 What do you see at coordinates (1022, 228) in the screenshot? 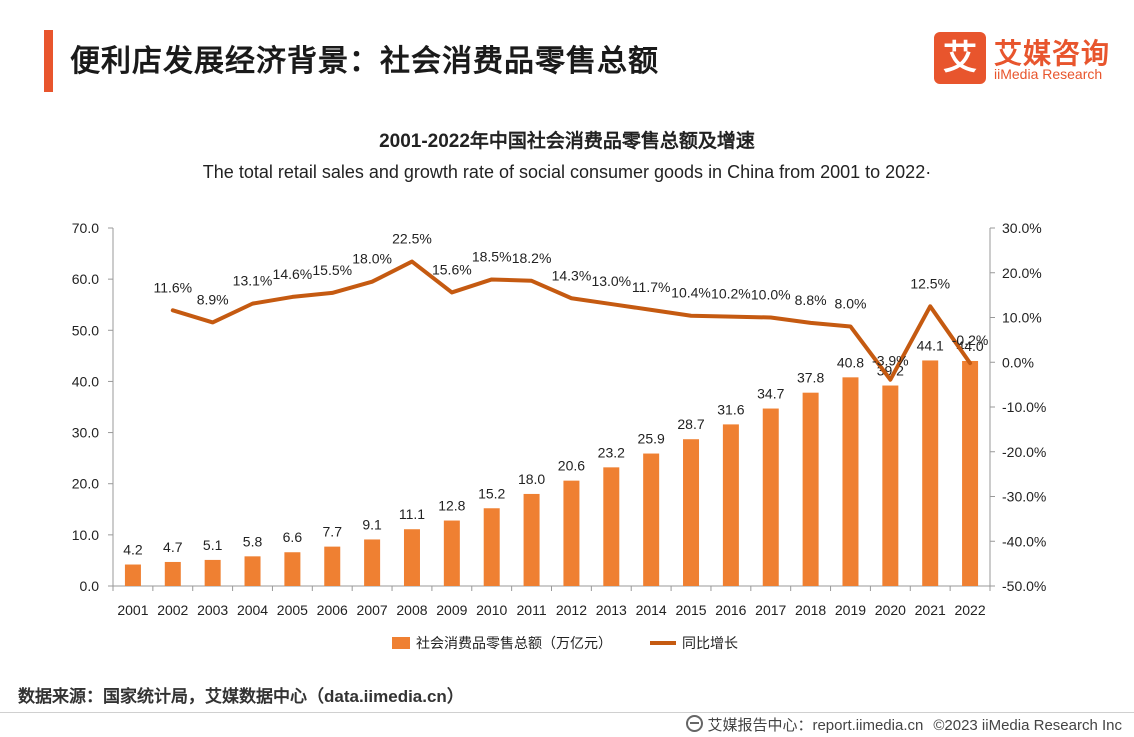
I see `y-right-tick-label: 30.0%` at bounding box center [1022, 228].